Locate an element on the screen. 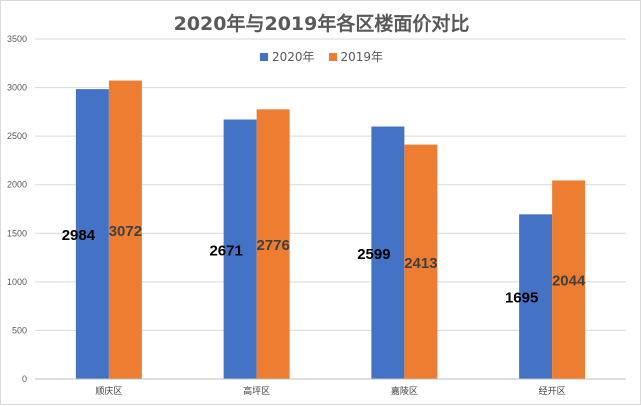 The height and width of the screenshot is (406, 641). y-tick-label: 3000 is located at coordinates (17, 88).